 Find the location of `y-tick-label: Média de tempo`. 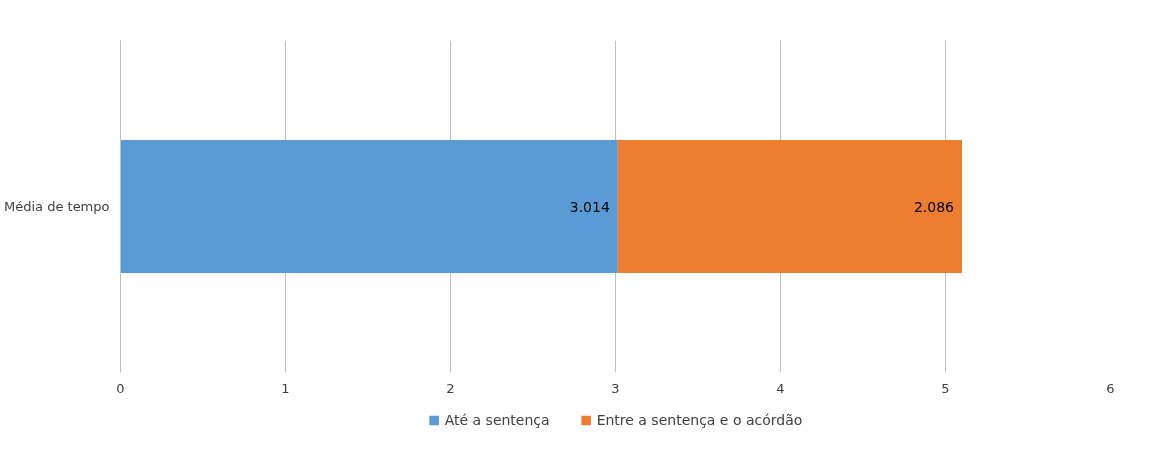

y-tick-label: Média de tempo is located at coordinates (56, 206).